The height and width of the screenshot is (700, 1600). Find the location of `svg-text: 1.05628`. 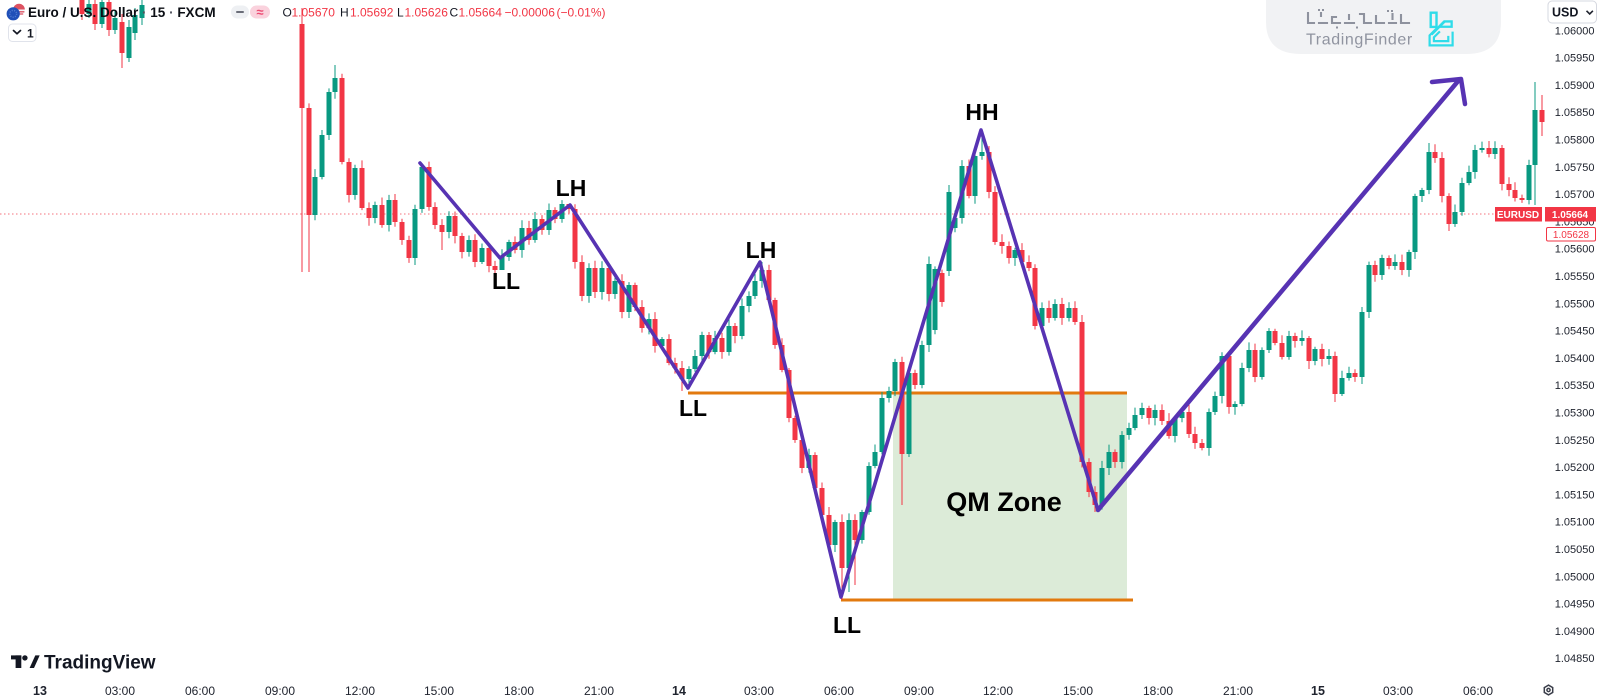

svg-text: 1.05628 is located at coordinates (1571, 235).